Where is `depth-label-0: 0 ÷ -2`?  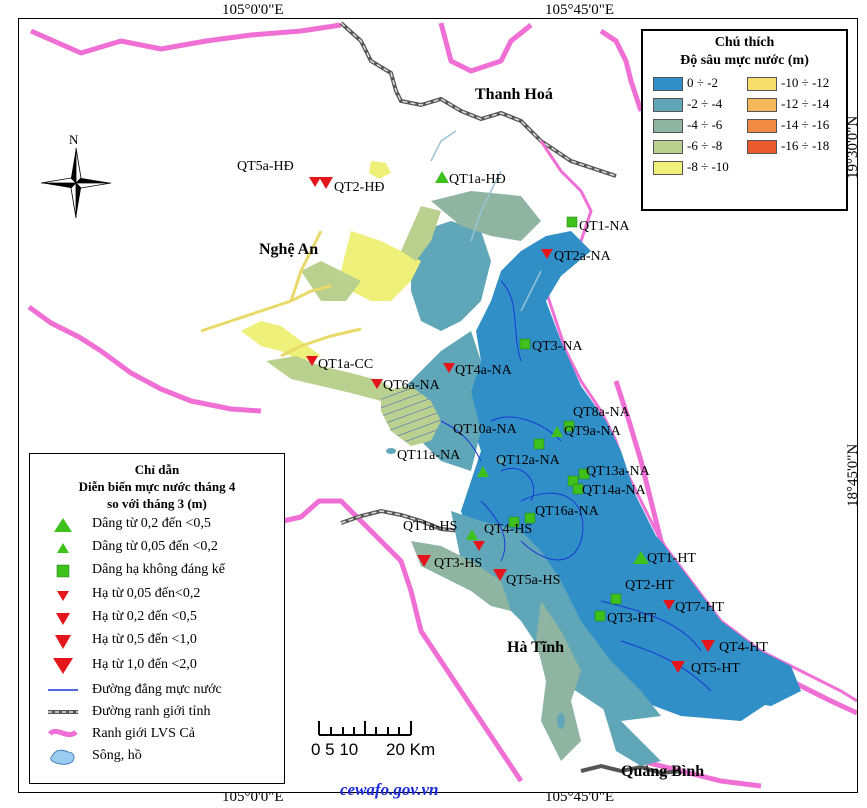 depth-label-0: 0 ÷ -2 is located at coordinates (702, 82).